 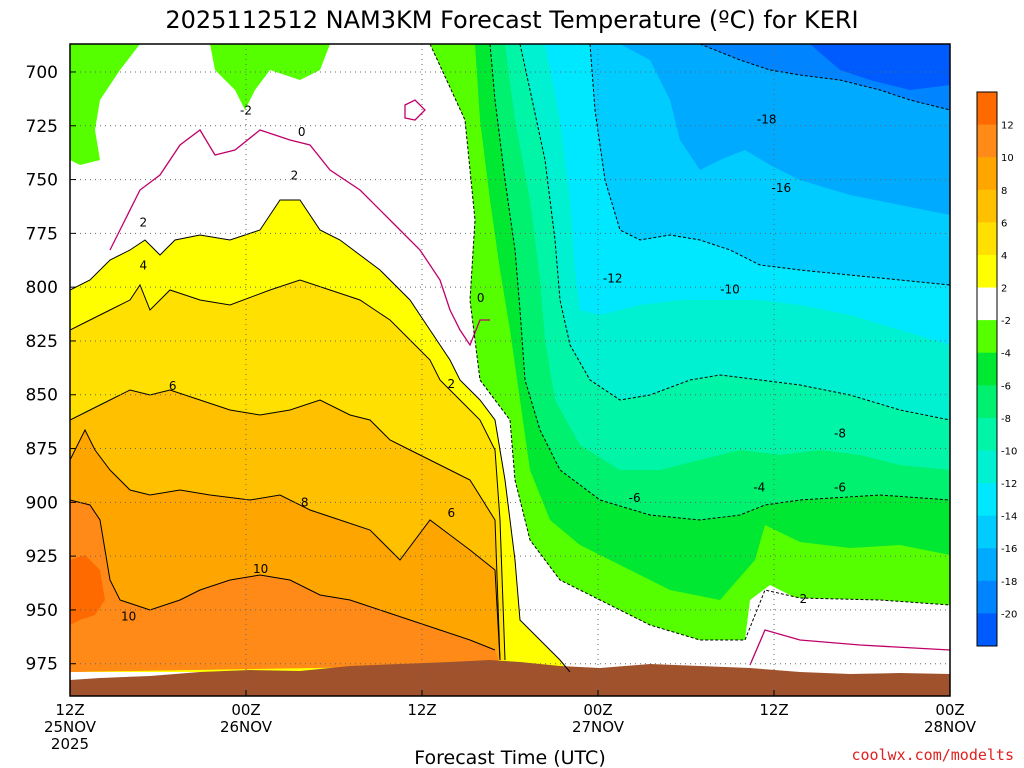 I want to click on y-tick-label: 775, so click(x=42, y=234).